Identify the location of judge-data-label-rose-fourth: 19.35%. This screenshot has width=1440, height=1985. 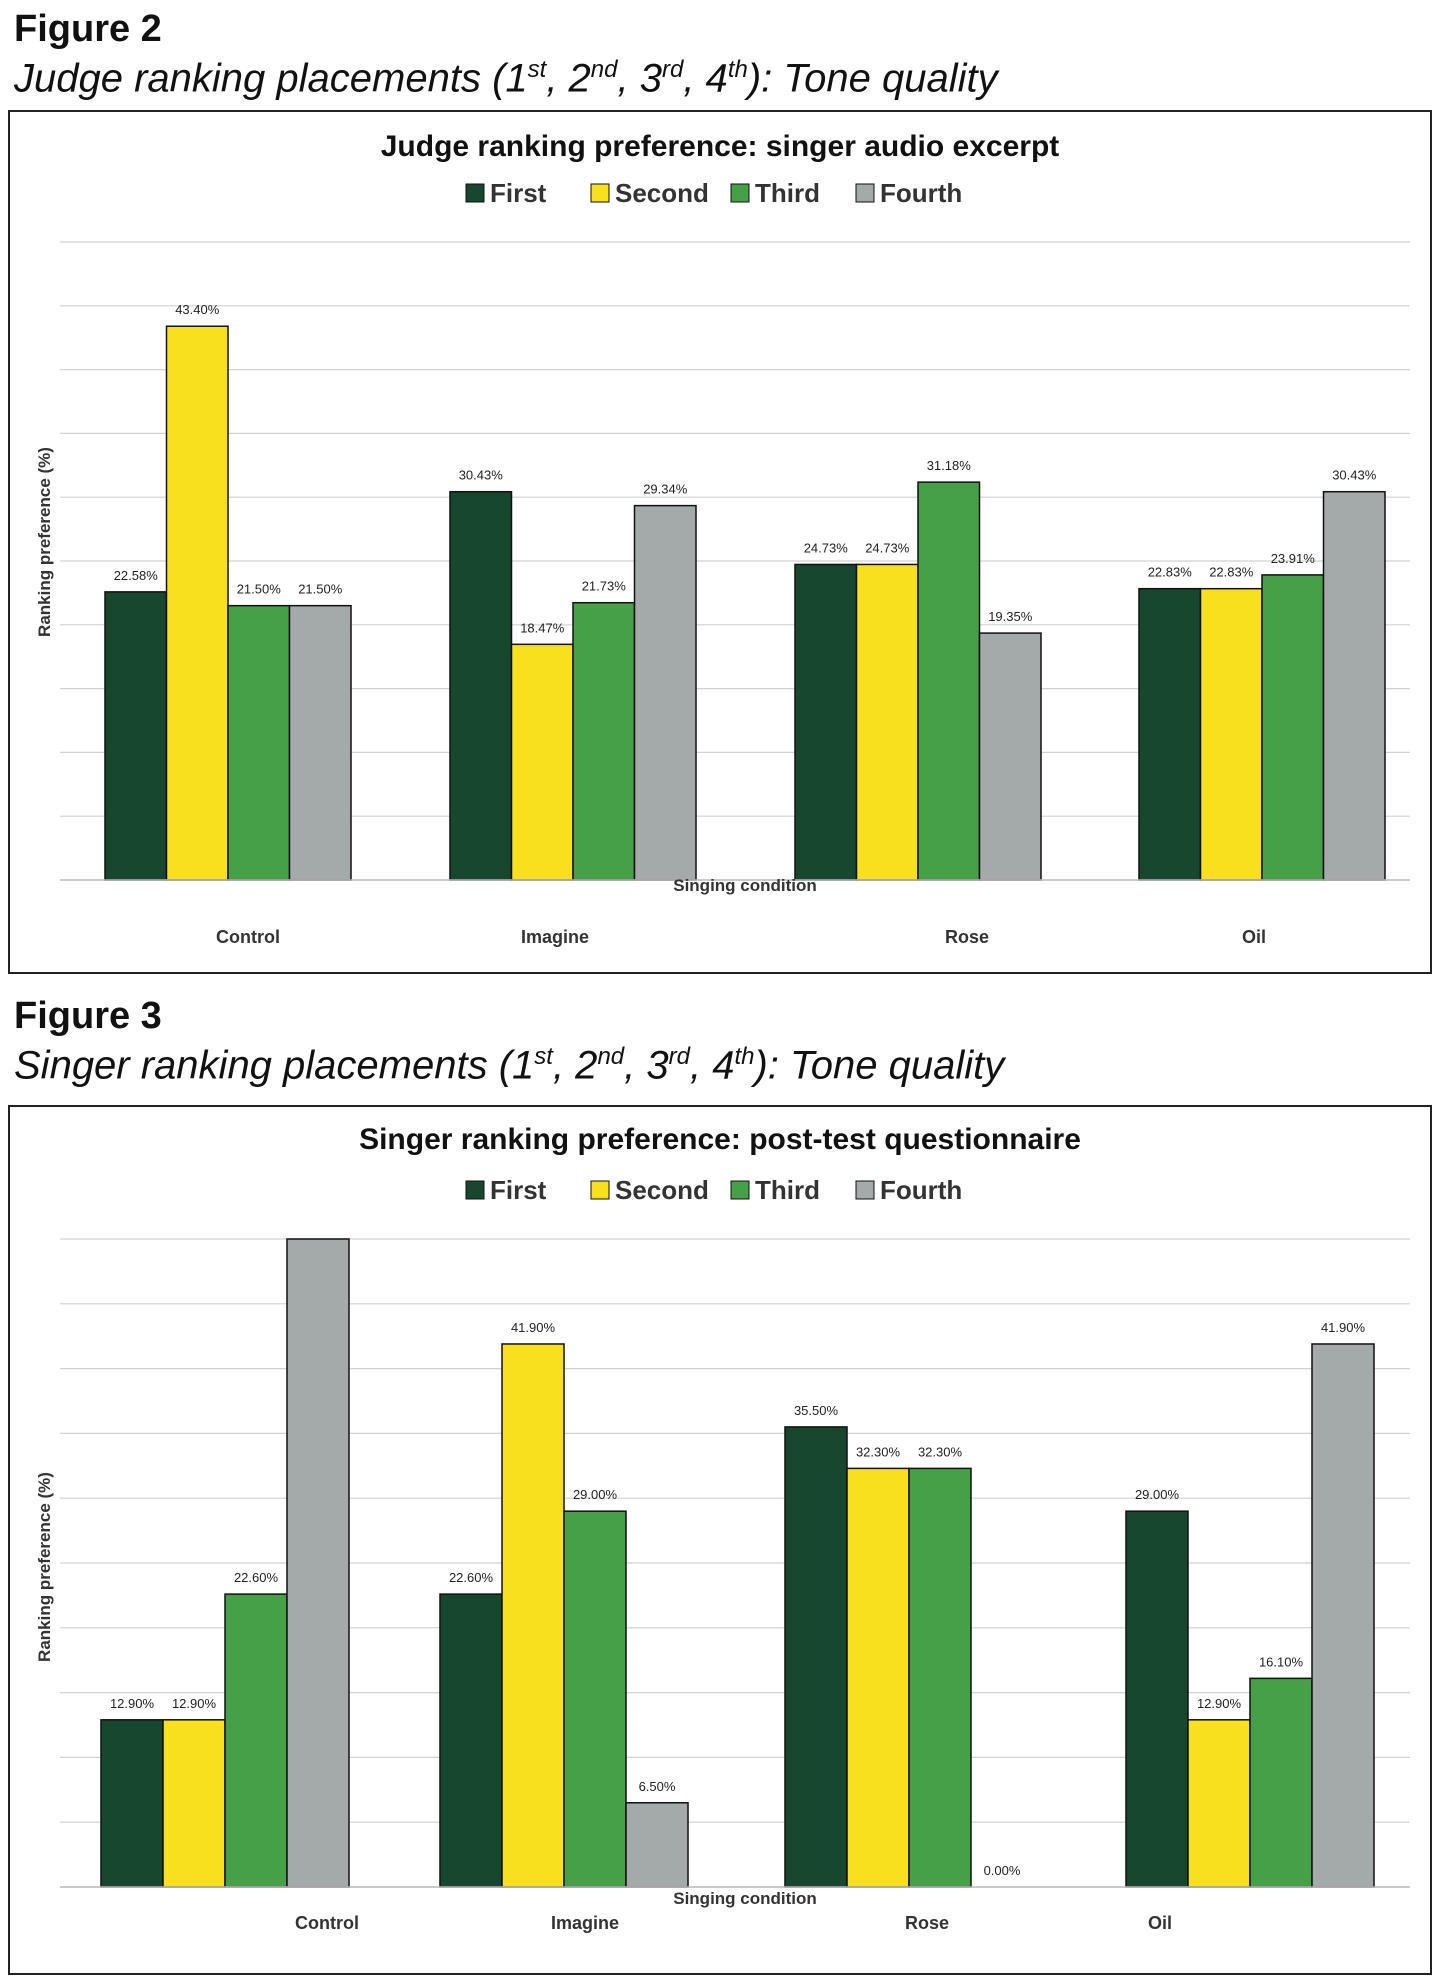
(1010, 616).